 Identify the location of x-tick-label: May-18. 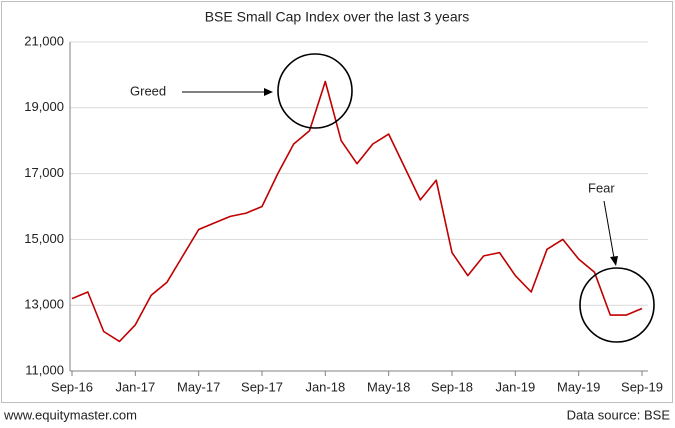
(388, 386).